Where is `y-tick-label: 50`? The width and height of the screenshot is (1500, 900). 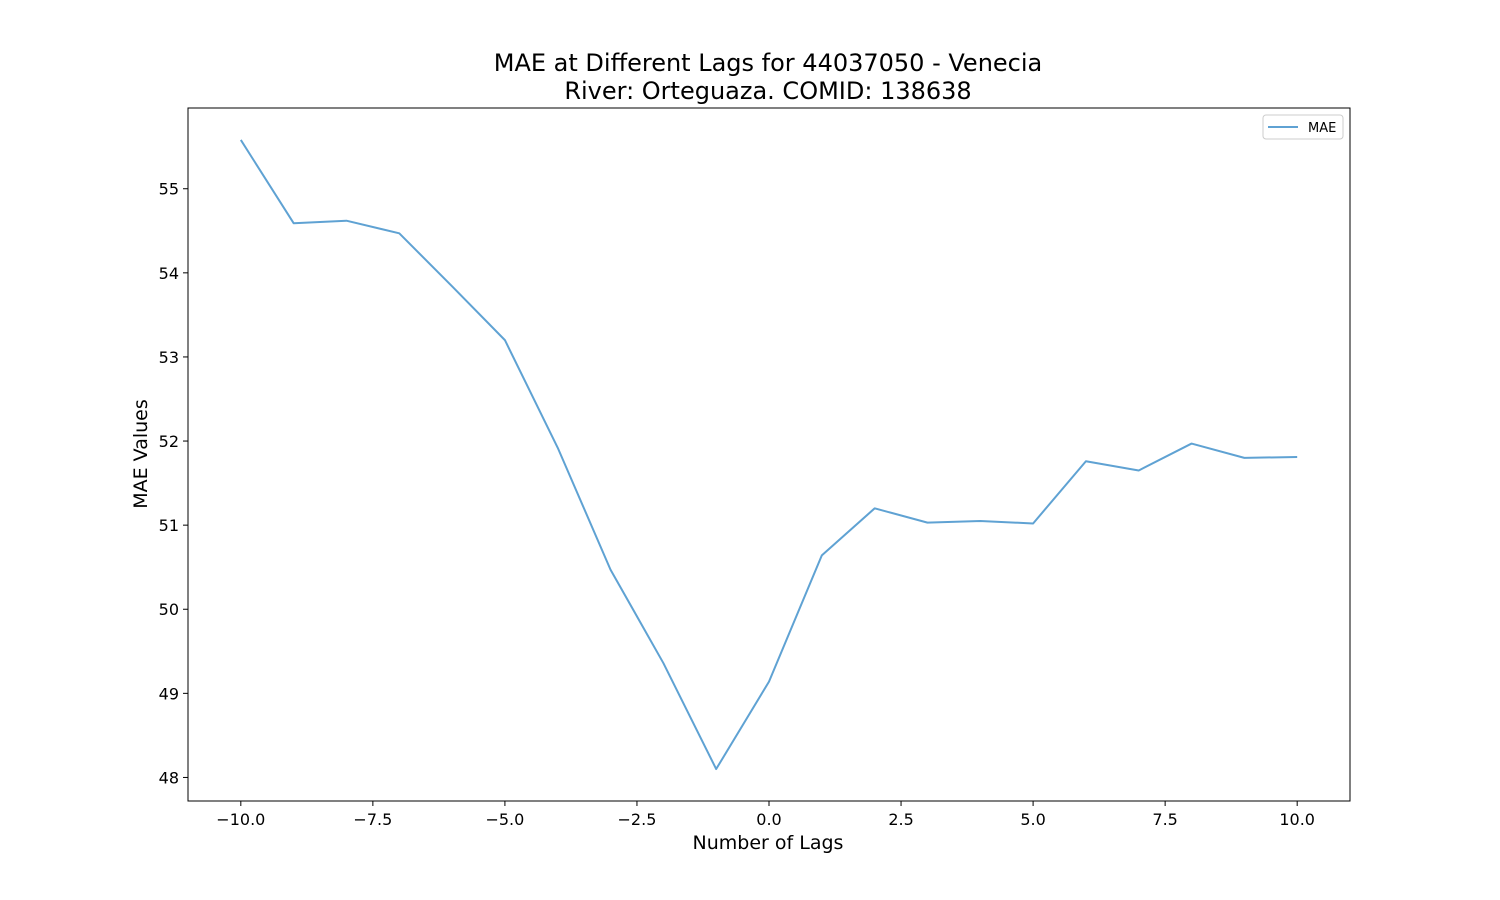
y-tick-label: 50 is located at coordinates (169, 609).